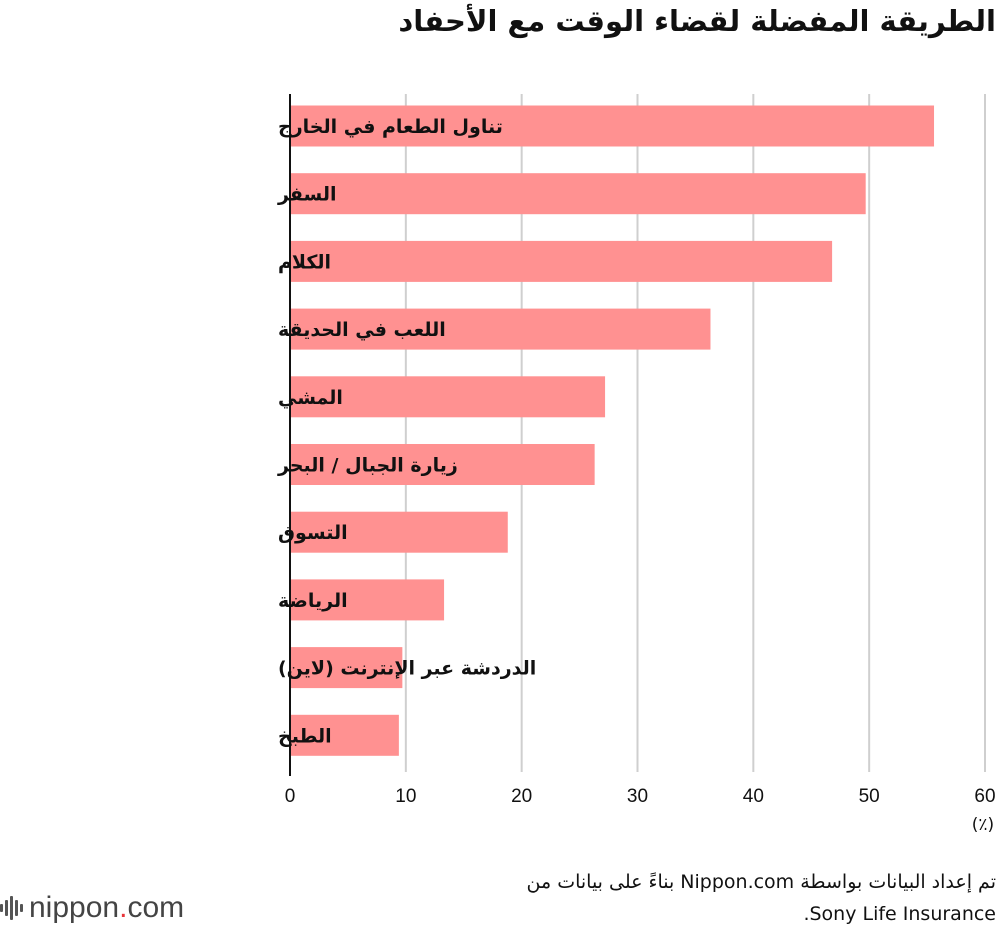 The width and height of the screenshot is (1000, 930). Describe the element at coordinates (521, 796) in the screenshot. I see `x-tick-label: 20` at that location.